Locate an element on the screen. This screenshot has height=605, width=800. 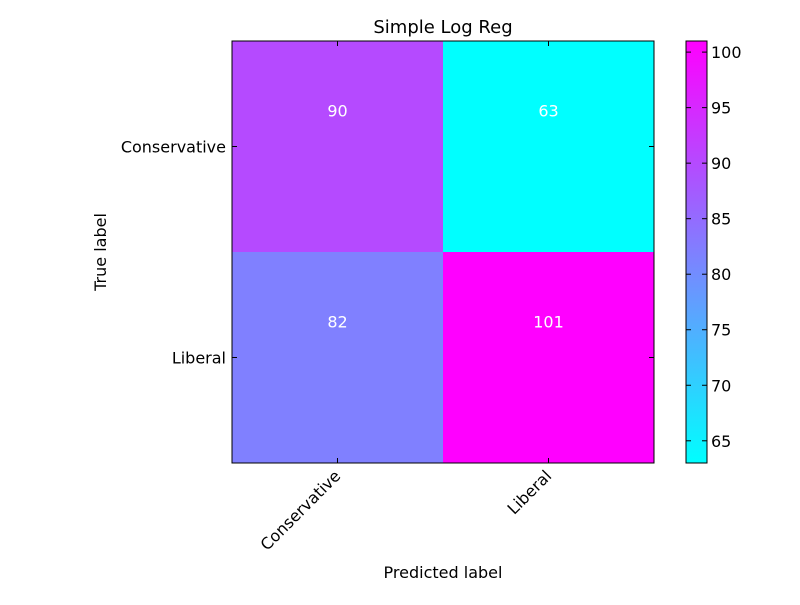
cell-value-label: 63 is located at coordinates (548, 111).